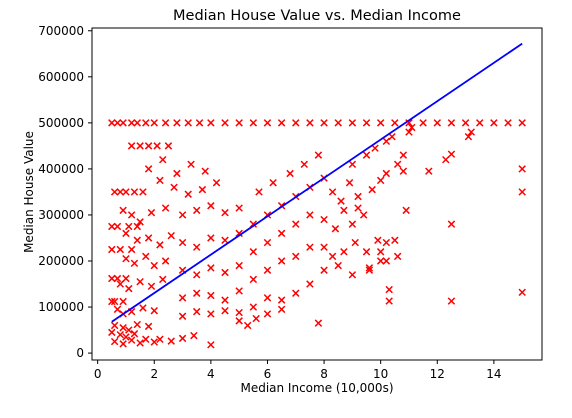 The height and width of the screenshot is (418, 572). Describe the element at coordinates (317, 16) in the screenshot. I see `chart-title: Median House Value vs. Median Income` at that location.